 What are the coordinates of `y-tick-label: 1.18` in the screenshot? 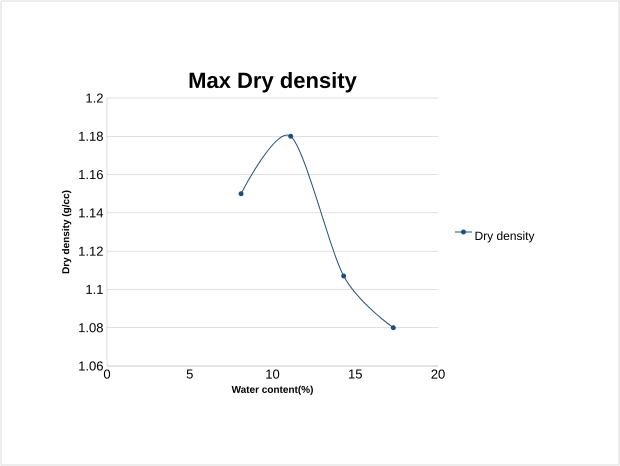 It's located at (91, 136).